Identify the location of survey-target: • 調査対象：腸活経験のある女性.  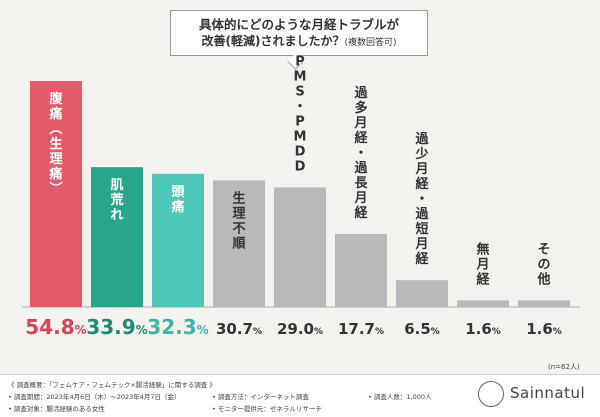
(56, 409).